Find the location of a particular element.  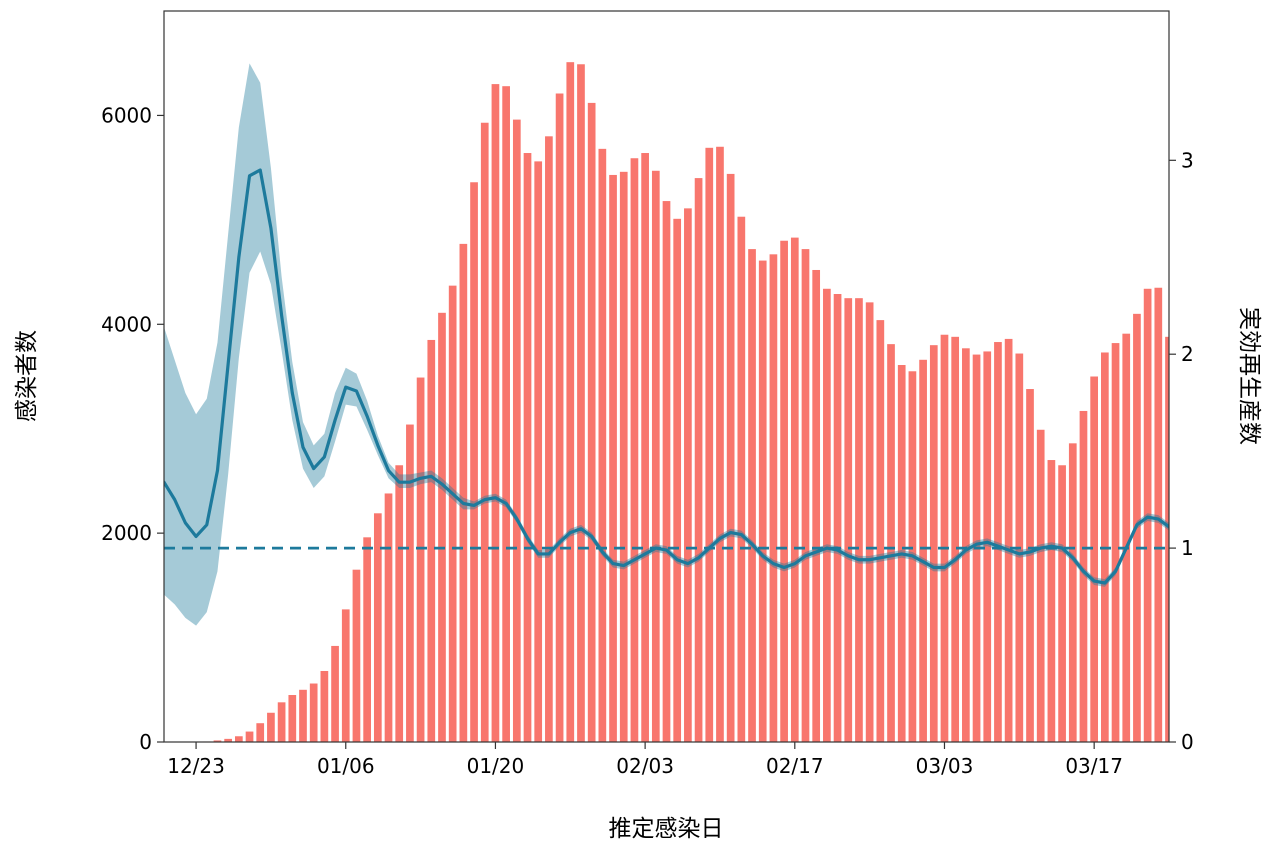

x-tick-label: 02/03 is located at coordinates (645, 766).